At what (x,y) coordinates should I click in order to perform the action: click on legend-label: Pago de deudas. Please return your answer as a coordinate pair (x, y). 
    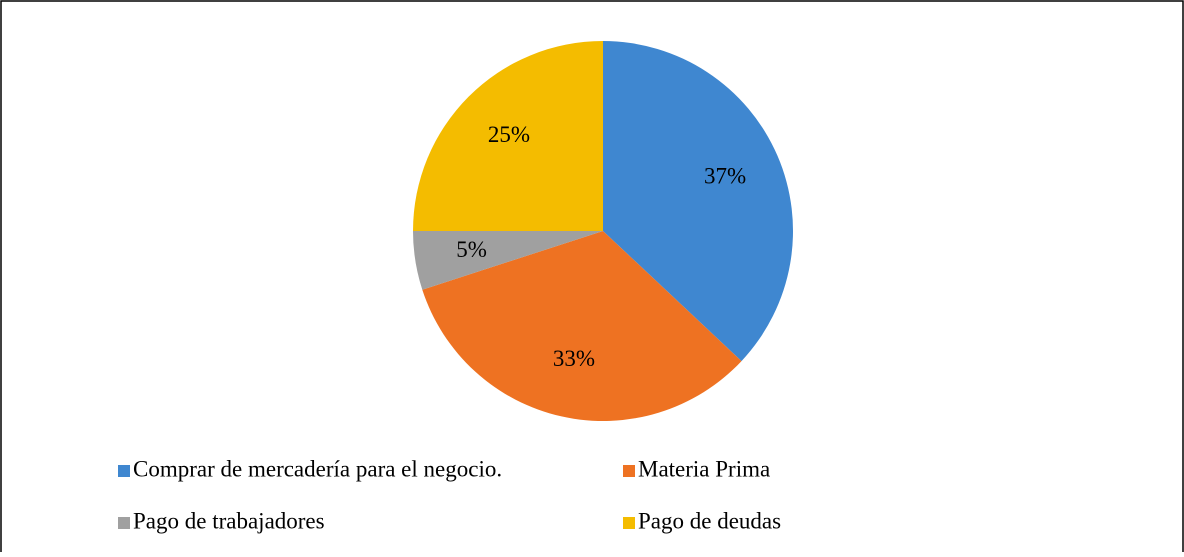
    Looking at the image, I should click on (709, 520).